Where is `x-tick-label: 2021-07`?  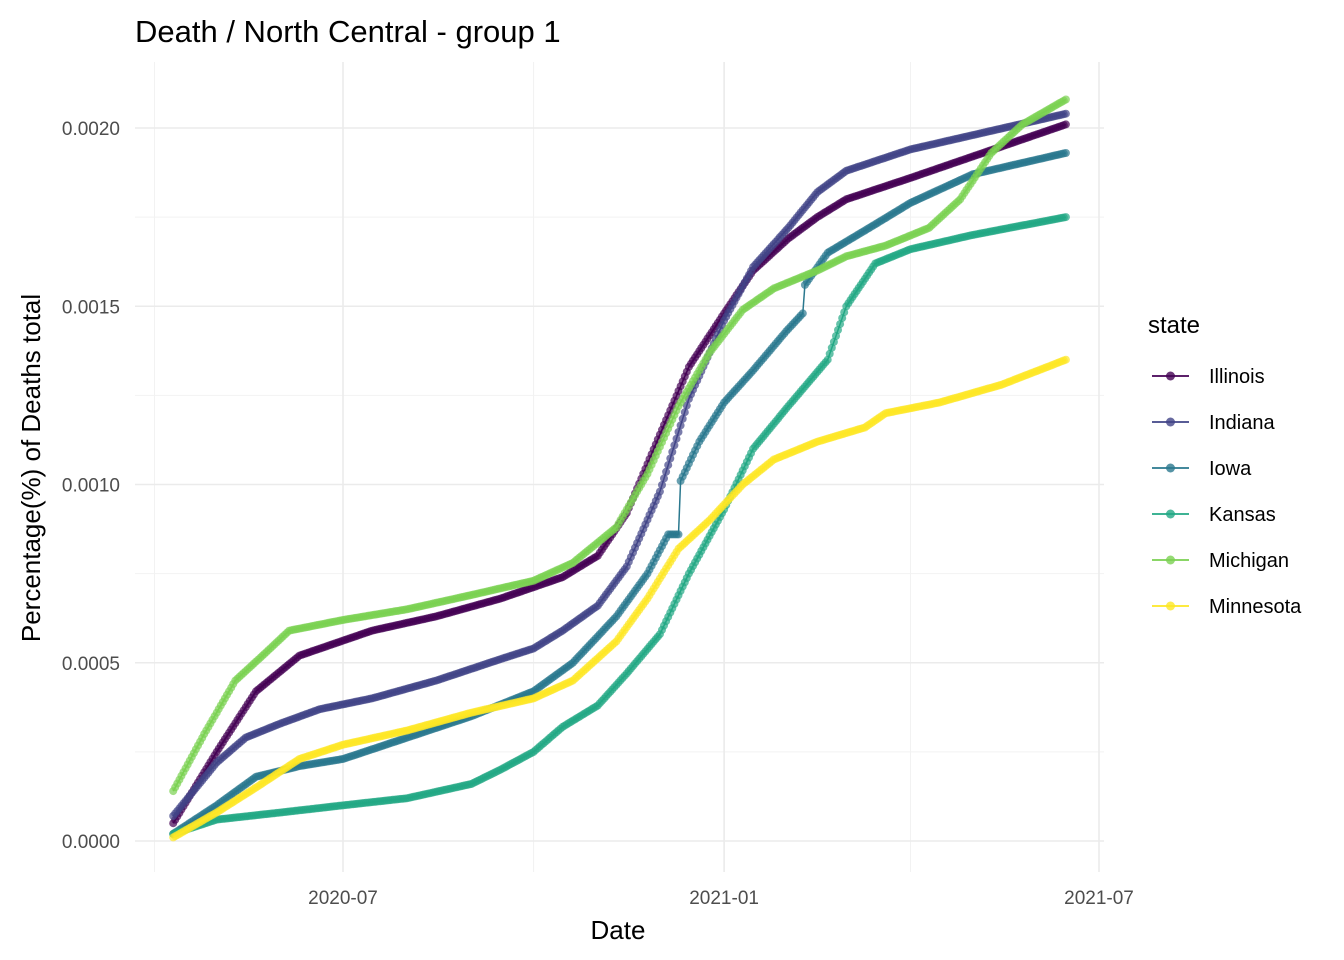
x-tick-label: 2021-07 is located at coordinates (1099, 898).